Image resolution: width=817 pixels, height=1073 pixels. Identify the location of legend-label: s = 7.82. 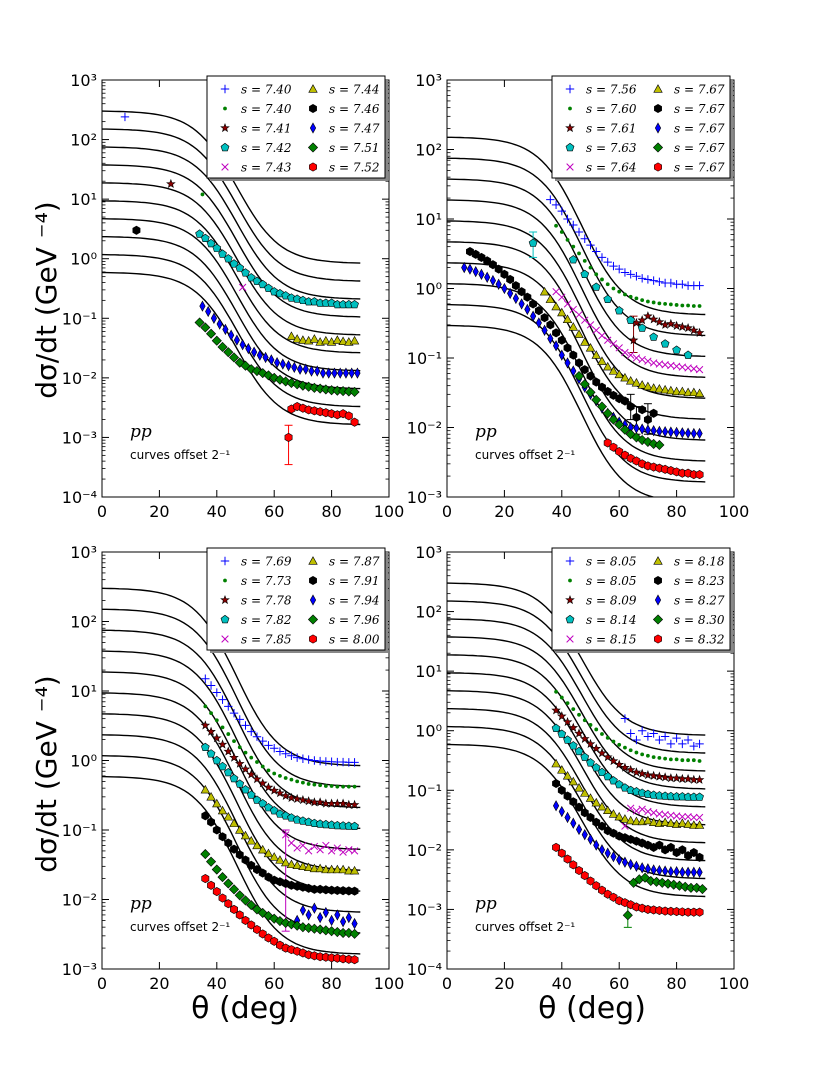
(266, 620).